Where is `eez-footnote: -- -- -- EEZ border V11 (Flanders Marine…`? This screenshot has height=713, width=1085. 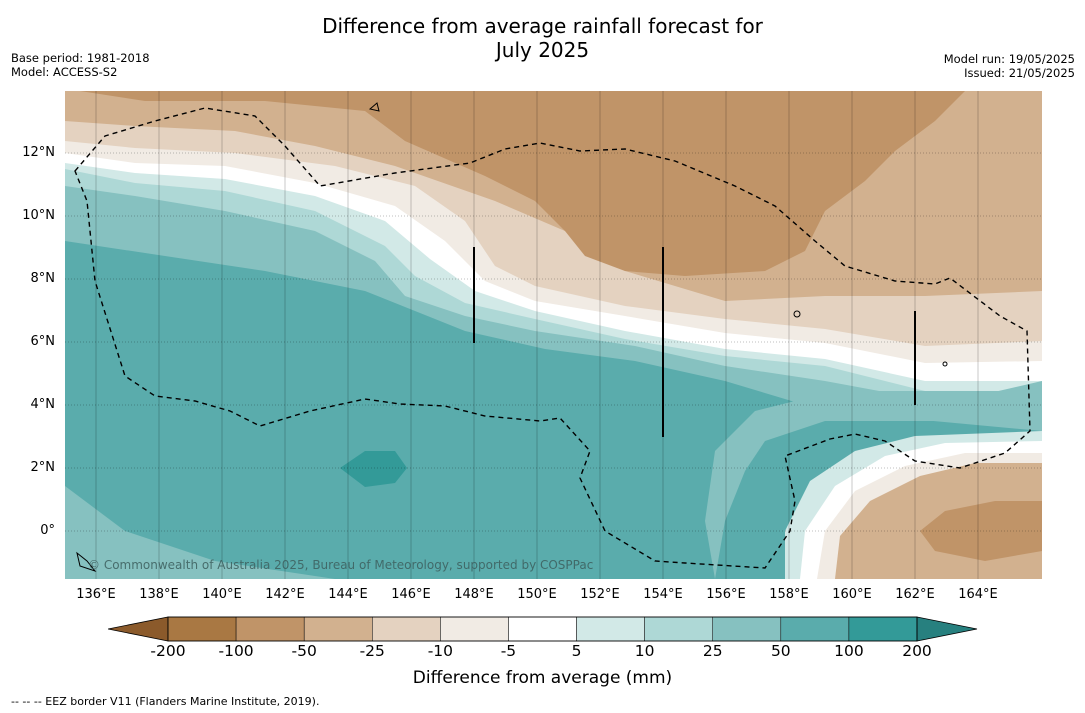
eez-footnote: -- -- -- EEZ border V11 (Flanders Marine… is located at coordinates (165, 701).